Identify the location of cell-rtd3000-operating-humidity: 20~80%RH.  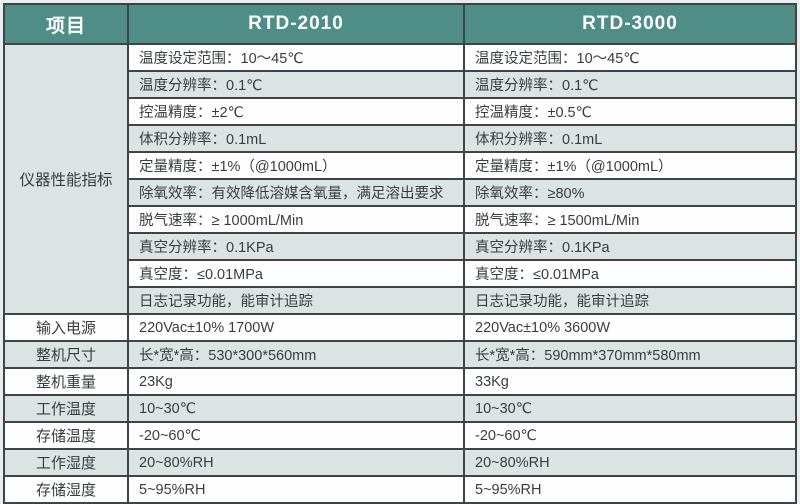
(630, 462).